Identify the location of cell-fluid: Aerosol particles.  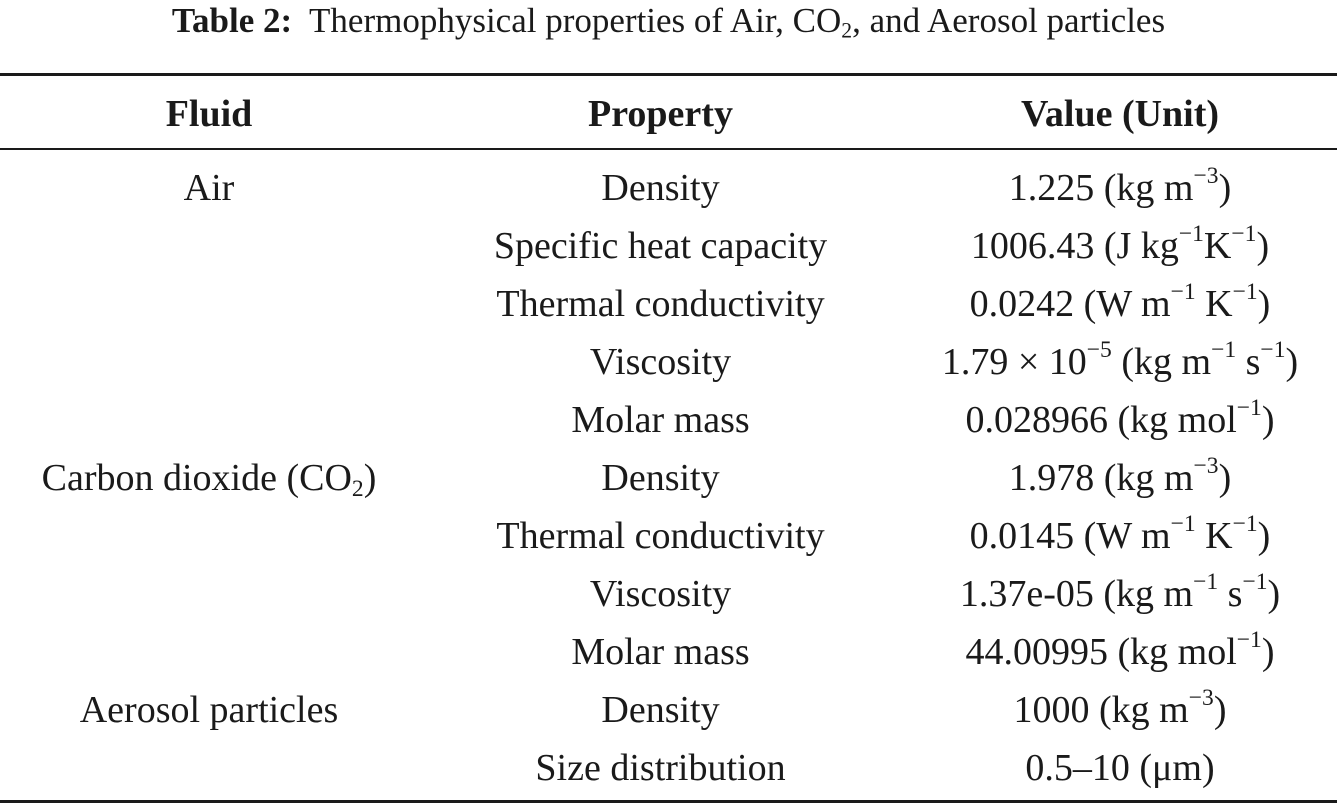
(209, 710).